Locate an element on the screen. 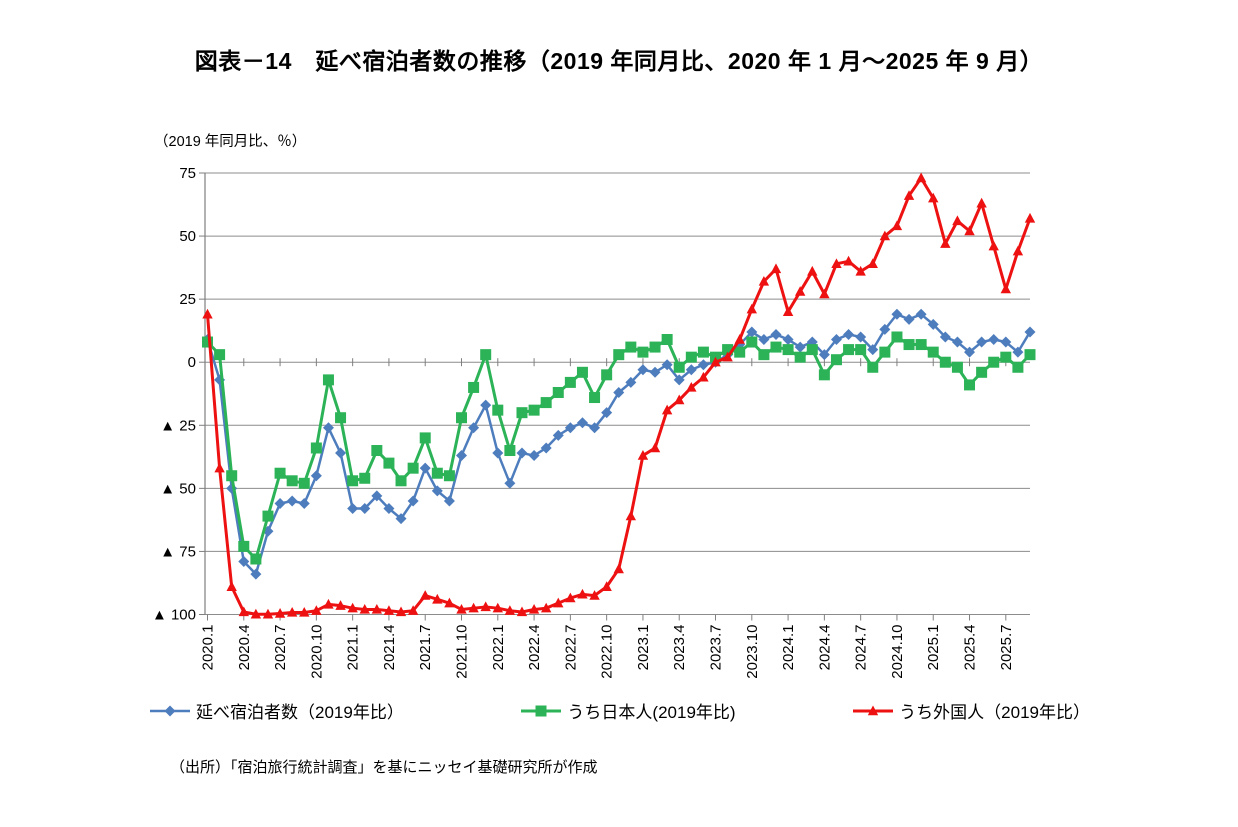 Image resolution: width=1238 pixels, height=827 pixels. chart-legend: 延べ宿泊者数（2019年比） うち日本人(2019年比) うち外国人（2019年比） is located at coordinates (620, 710).